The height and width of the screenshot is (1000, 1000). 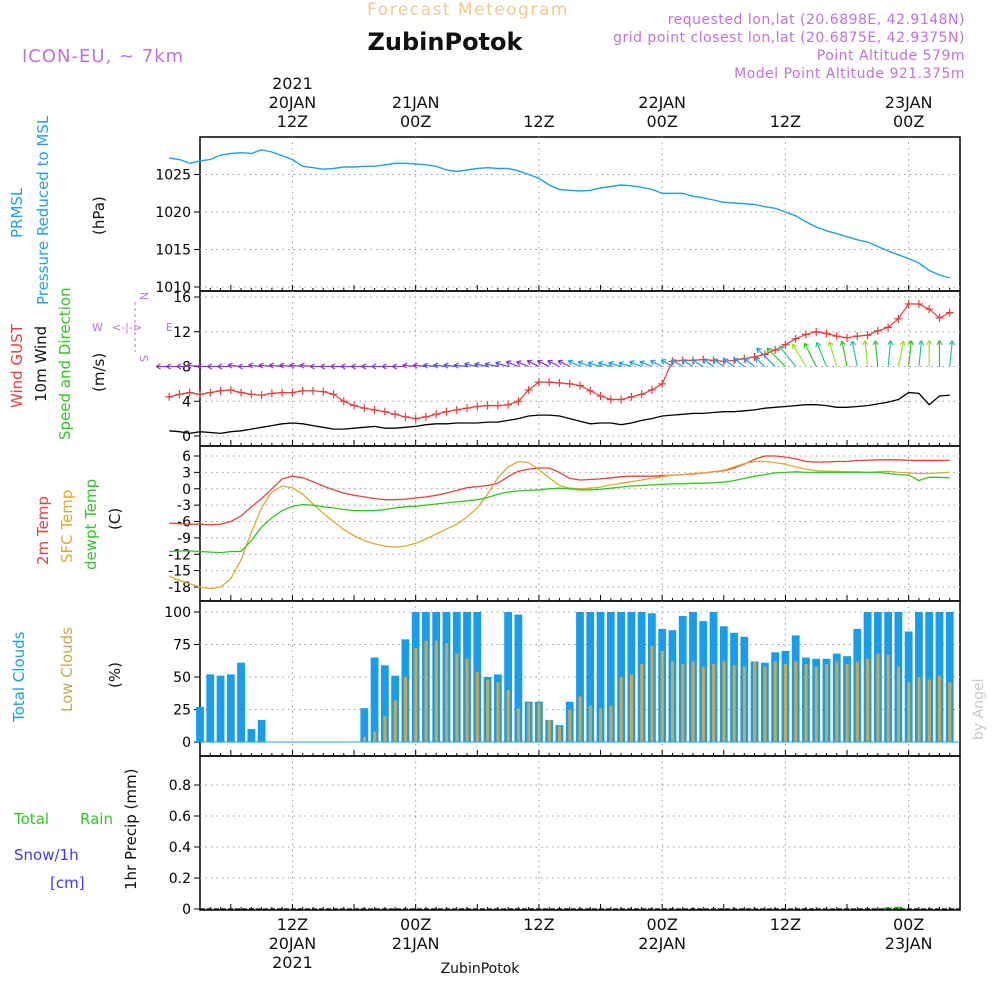 What do you see at coordinates (785, 121) in the screenshot?
I see `top-axis-label: 12Z` at bounding box center [785, 121].